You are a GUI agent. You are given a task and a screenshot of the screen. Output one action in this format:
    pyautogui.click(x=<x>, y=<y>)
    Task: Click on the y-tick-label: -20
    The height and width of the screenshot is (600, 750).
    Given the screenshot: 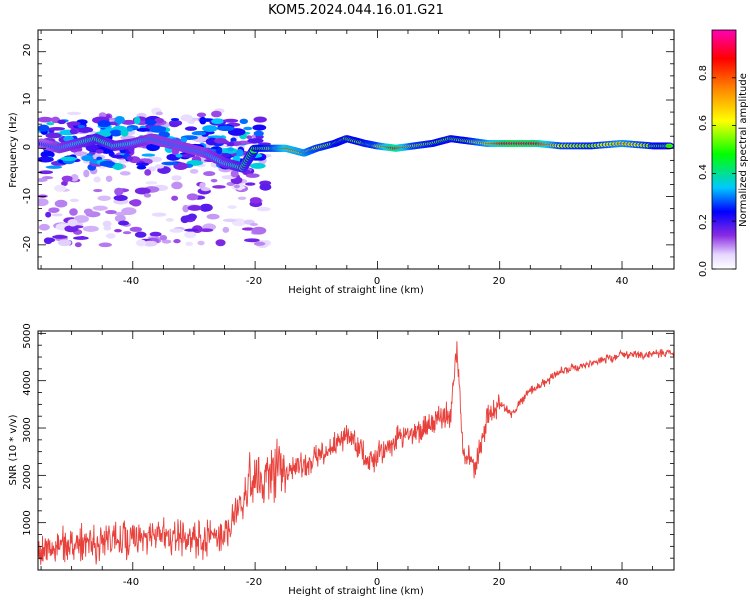 What is the action you would take?
    pyautogui.click(x=27, y=244)
    